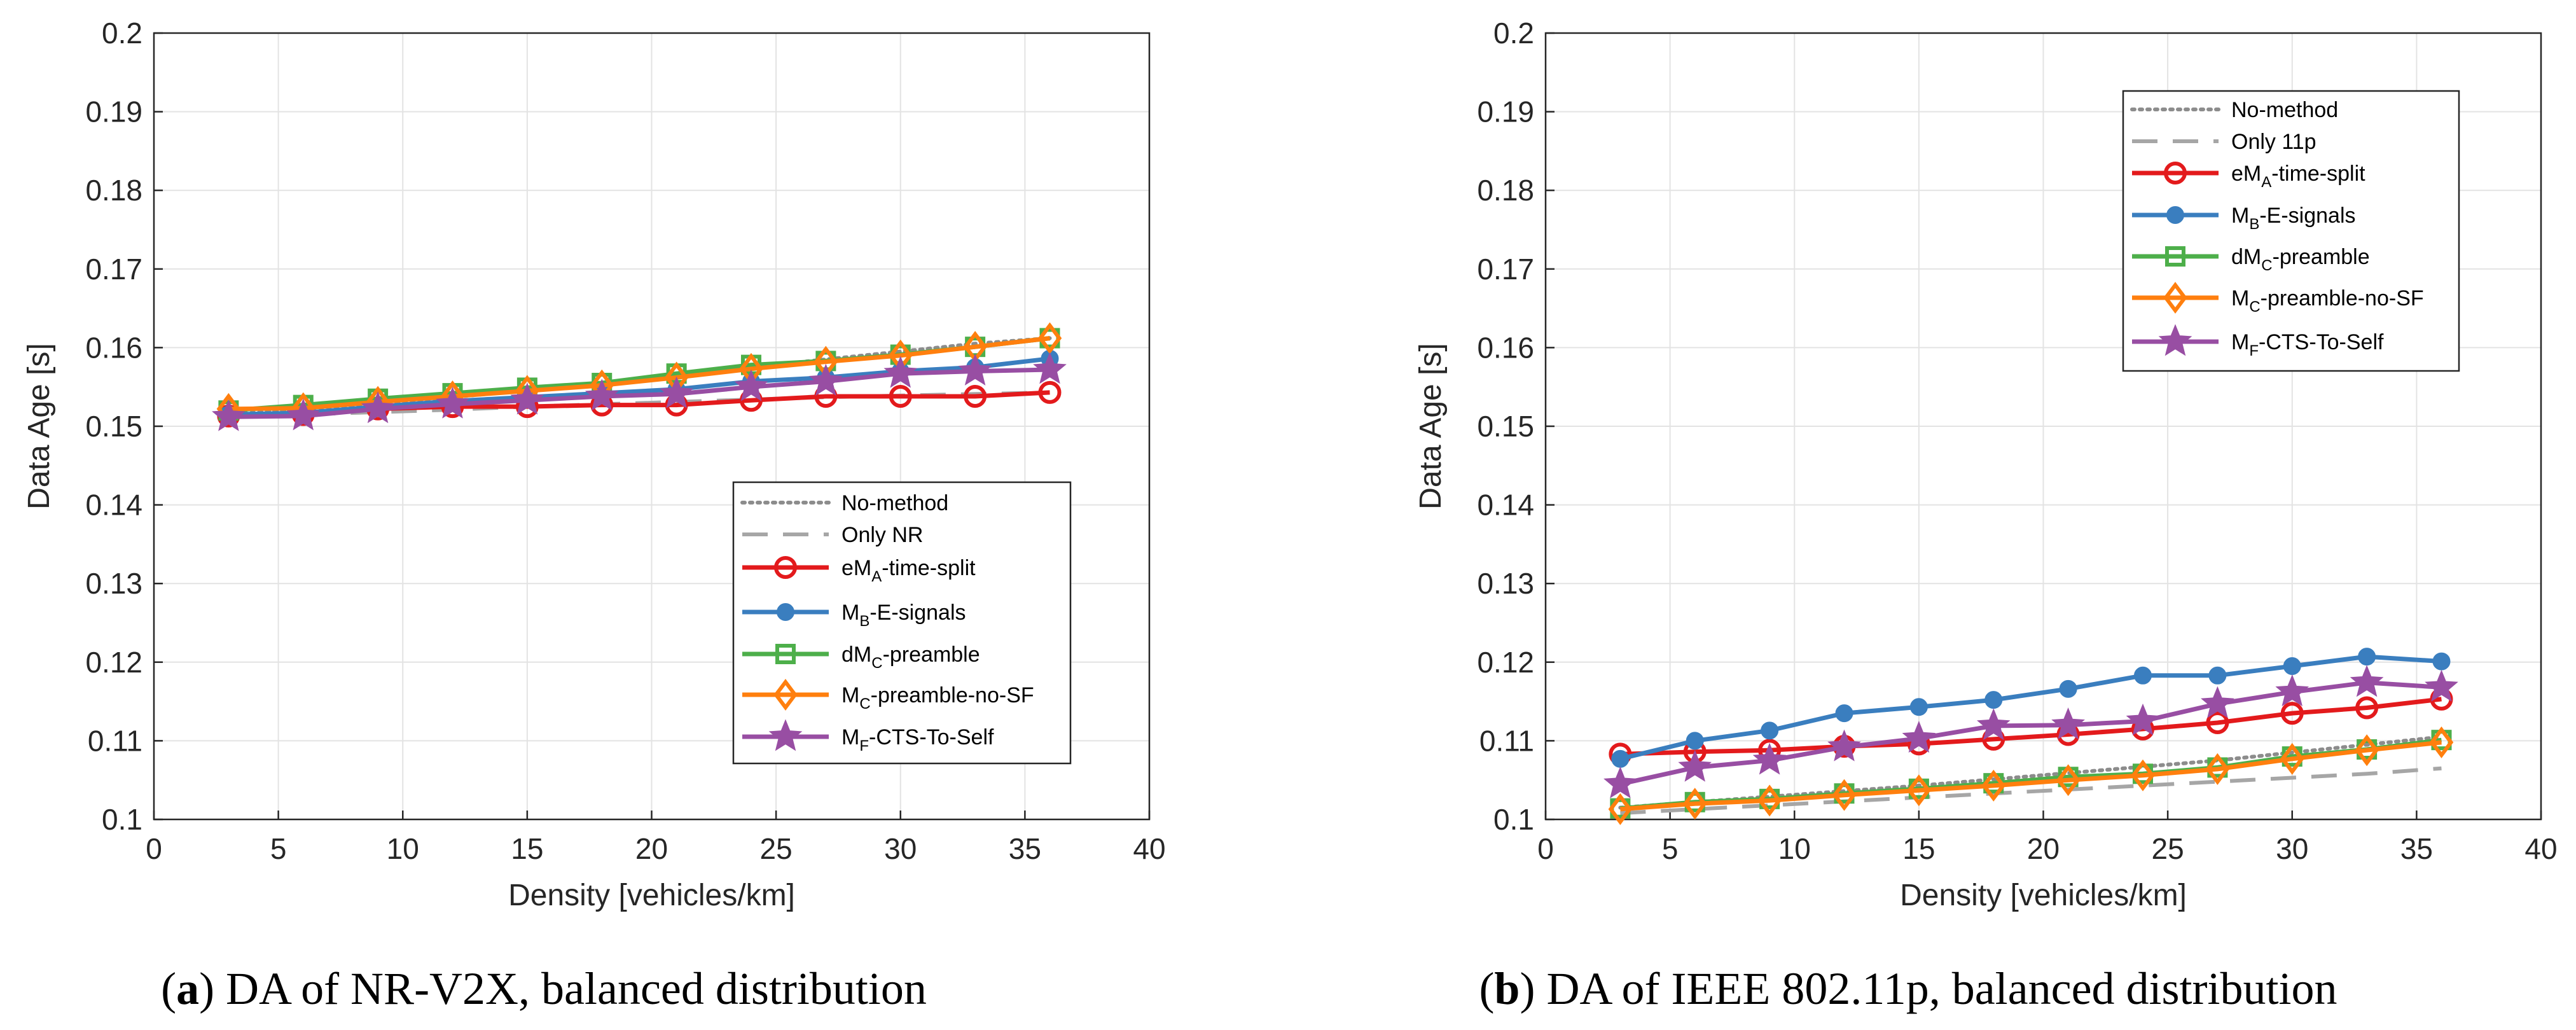 This screenshot has width=2576, height=1030. What do you see at coordinates (1507, 988) in the screenshot?
I see `caption-b-letter: b` at bounding box center [1507, 988].